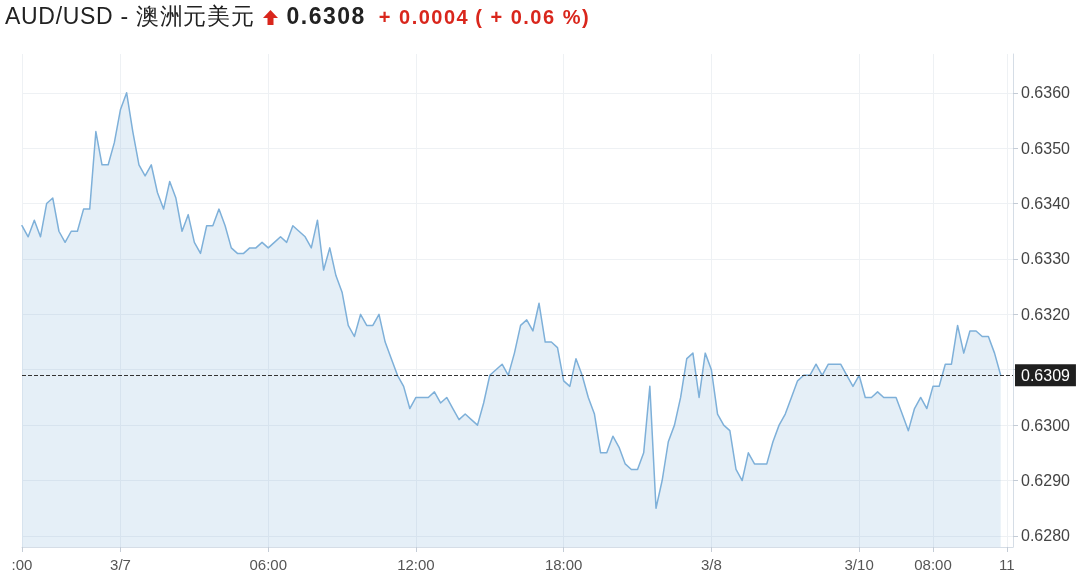  Describe the element at coordinates (1046, 314) in the screenshot. I see `y-tick-label: 0.6320` at that location.